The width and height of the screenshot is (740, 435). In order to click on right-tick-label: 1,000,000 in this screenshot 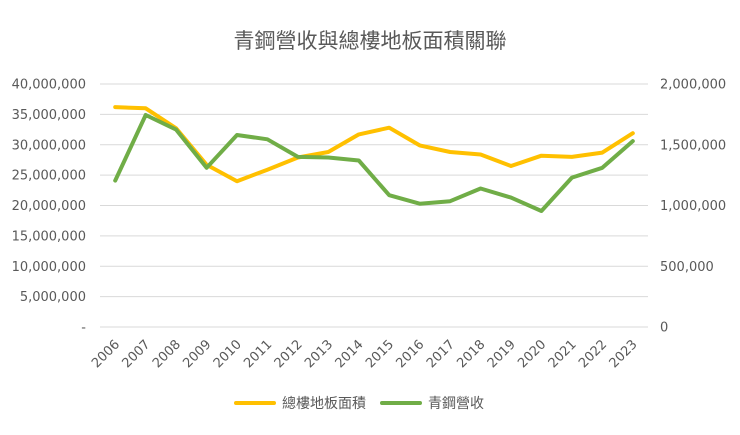, I will do `click(693, 206)`.